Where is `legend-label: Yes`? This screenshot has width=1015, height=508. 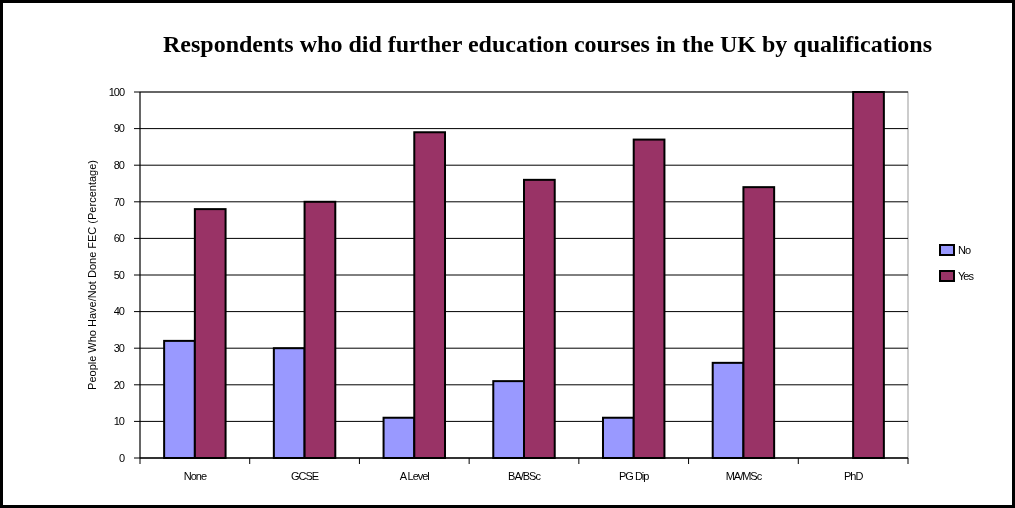
legend-label: Yes is located at coordinates (966, 275).